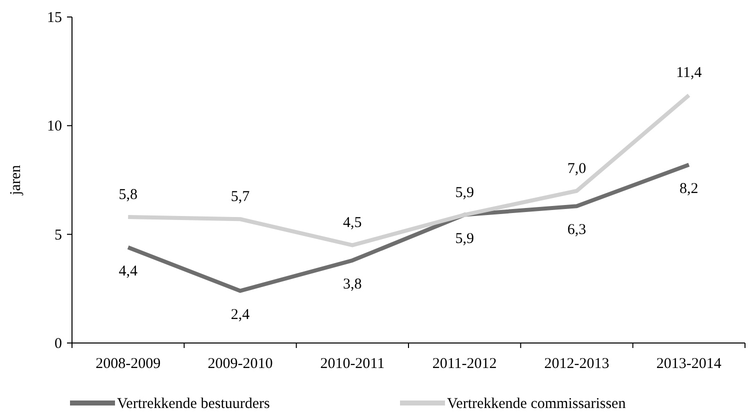 This screenshot has height=419, width=750. What do you see at coordinates (58, 344) in the screenshot?
I see `y-tick-label: 0` at bounding box center [58, 344].